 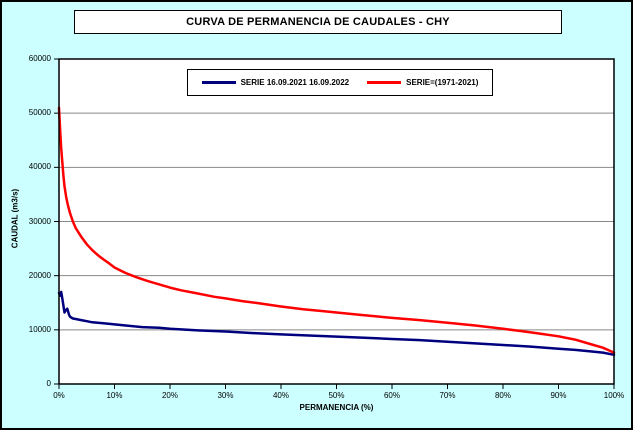 I want to click on x-tick-label: 40%, so click(x=280, y=395).